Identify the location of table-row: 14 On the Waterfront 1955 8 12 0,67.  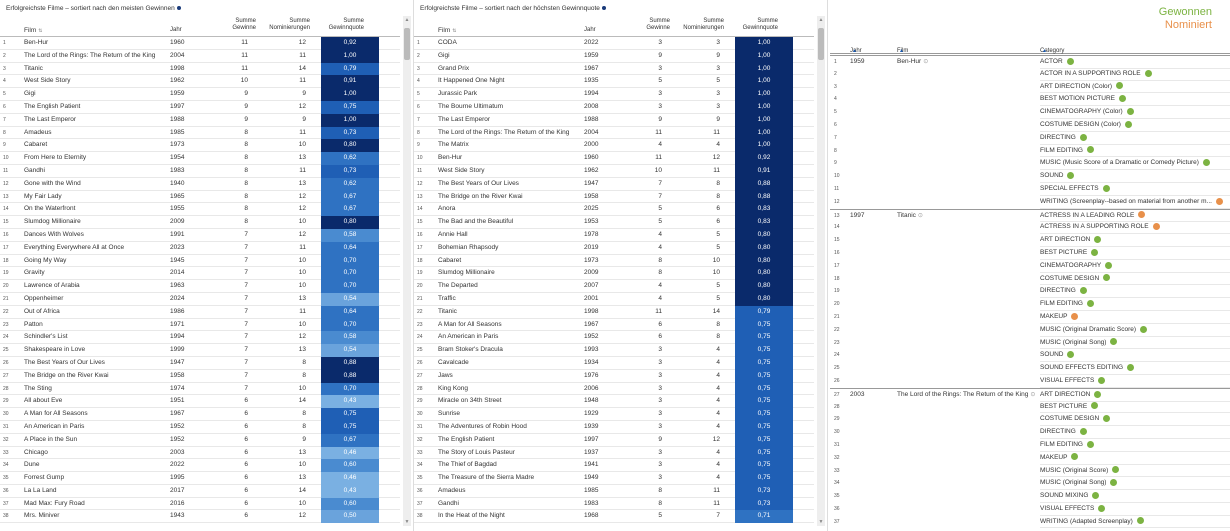
(200, 210).